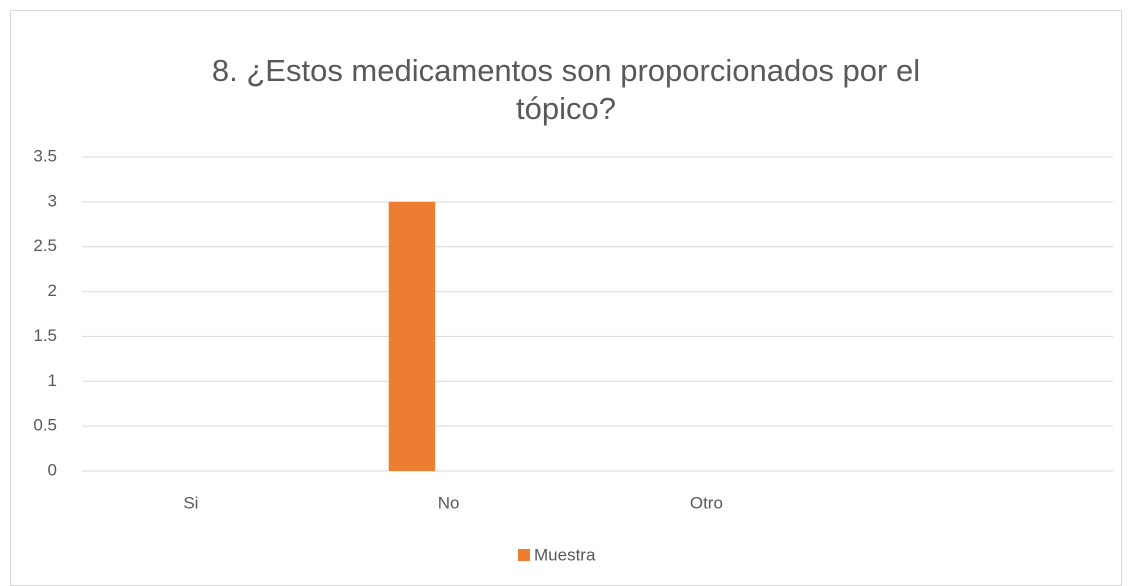 This screenshot has height=586, width=1133. I want to click on y-tick-label: 0, so click(52, 469).